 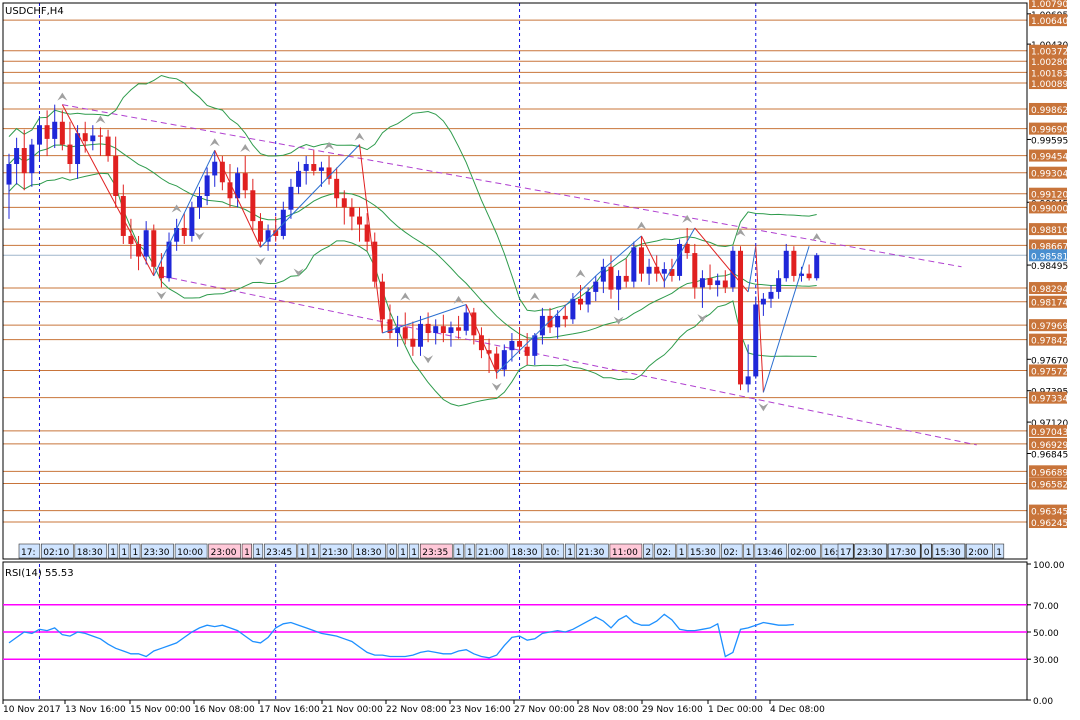 I want to click on level-price-label: 0.99690, so click(x=1049, y=131).